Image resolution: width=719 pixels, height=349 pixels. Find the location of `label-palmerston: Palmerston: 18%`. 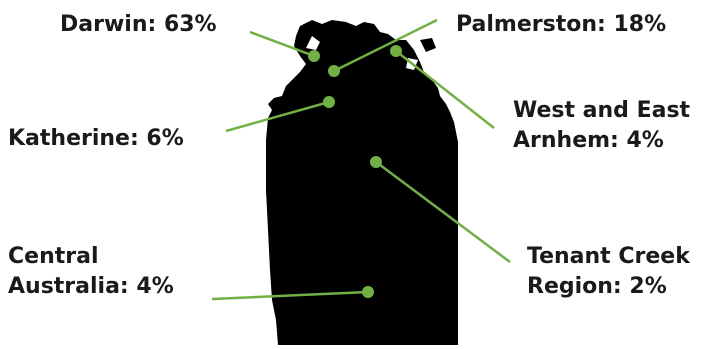

label-palmerston: Palmerston: 18% is located at coordinates (561, 25).